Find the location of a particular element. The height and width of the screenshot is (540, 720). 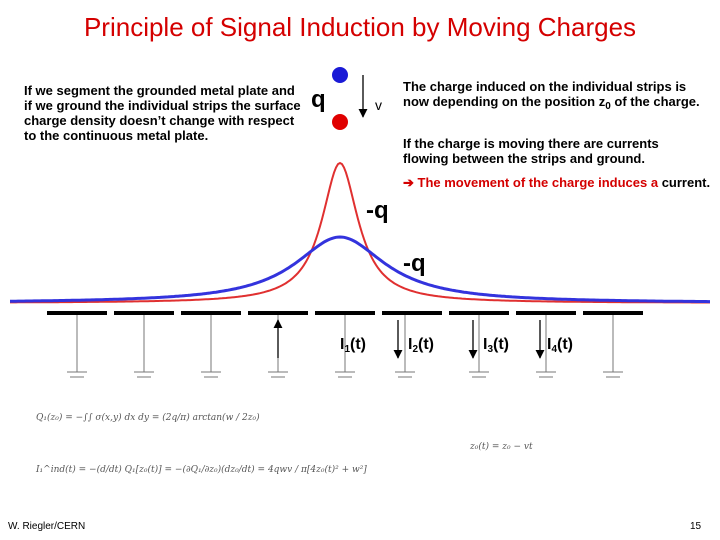

induced-charge-label-1: -q is located at coordinates (377, 210).